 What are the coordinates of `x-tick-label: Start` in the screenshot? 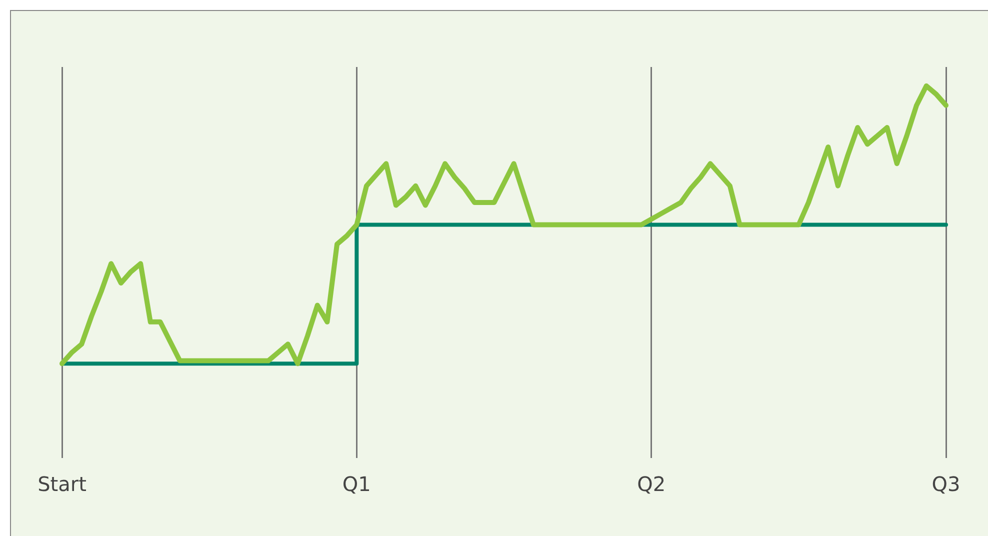 It's located at (62, 484).